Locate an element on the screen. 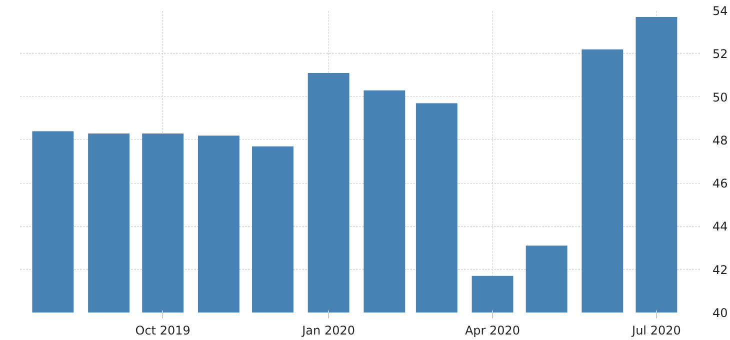 Image resolution: width=730 pixels, height=340 pixels. x-tick-label: Jan 2020 is located at coordinates (328, 331).